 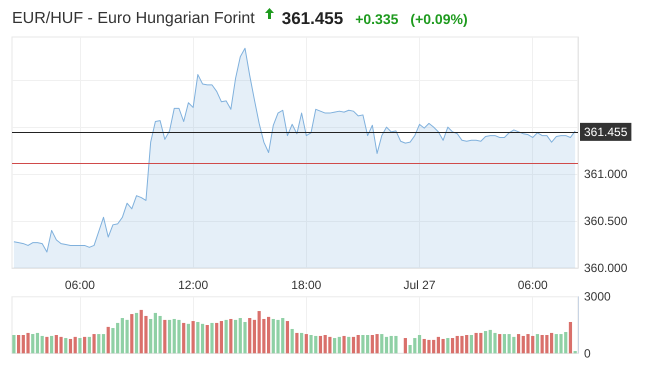 What do you see at coordinates (606, 174) in the screenshot?
I see `y-tick-label: 361.000` at bounding box center [606, 174].